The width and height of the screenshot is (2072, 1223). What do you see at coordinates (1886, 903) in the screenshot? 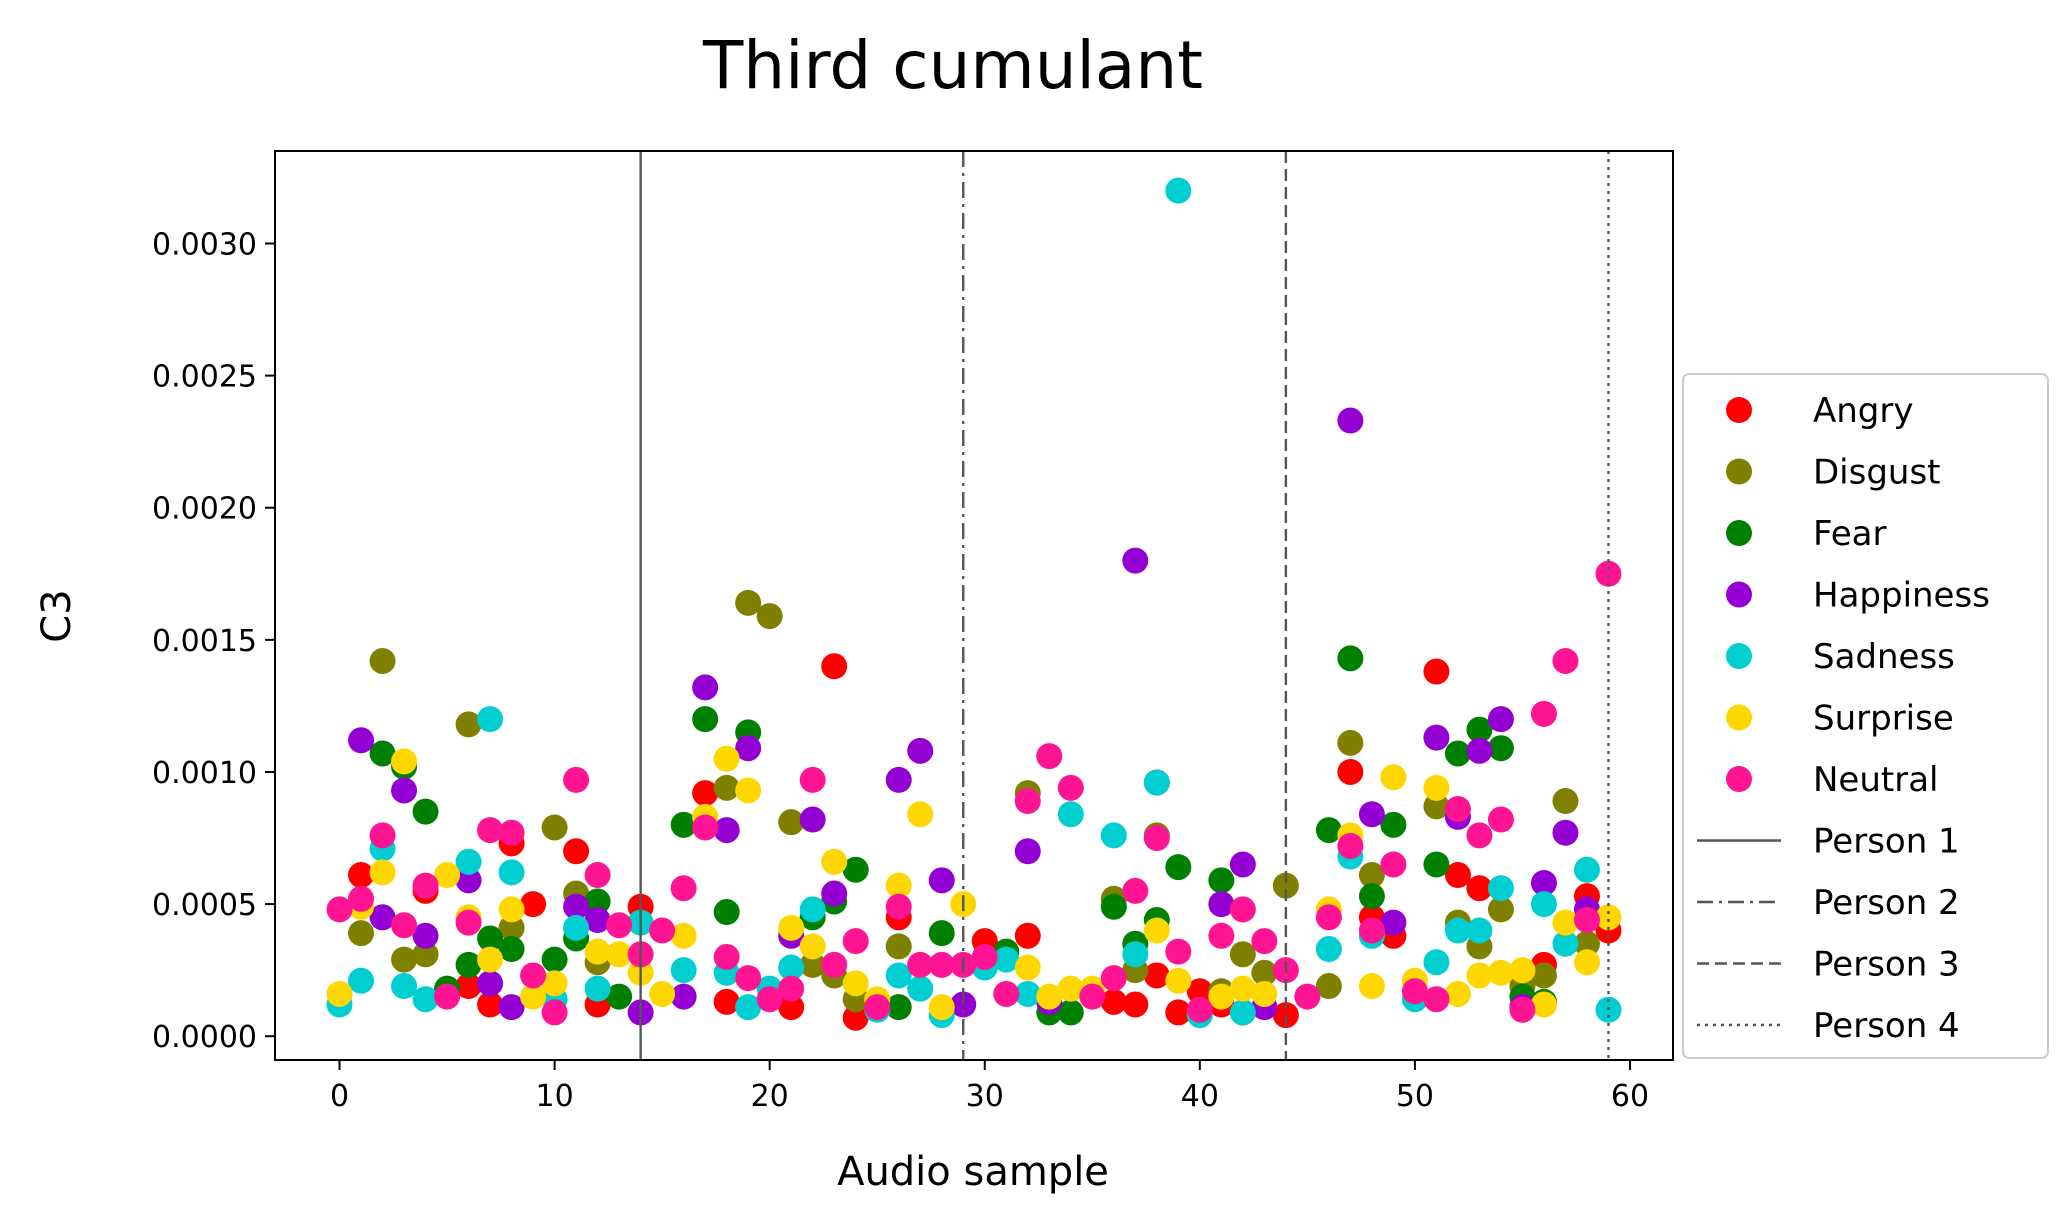
I see `legend-label-person-2: Person 2` at bounding box center [1886, 903].